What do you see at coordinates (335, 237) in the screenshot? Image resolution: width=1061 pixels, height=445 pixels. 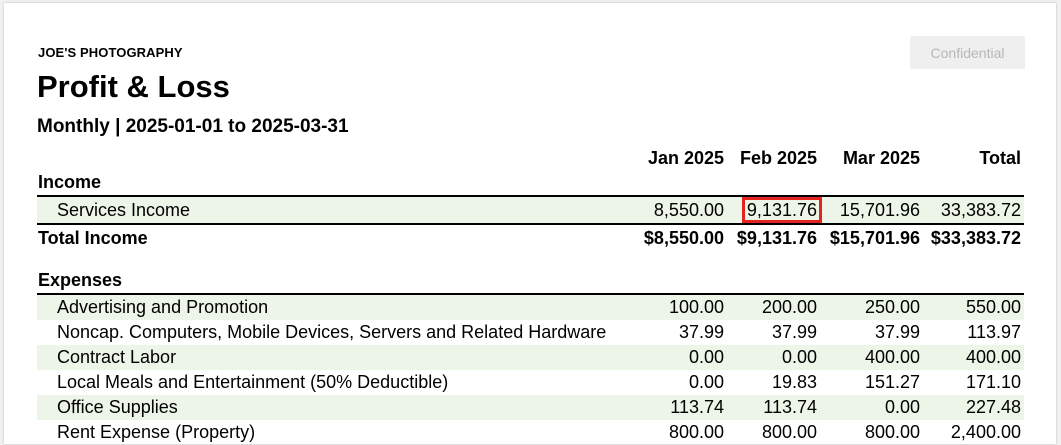 I see `total-income-label: Total Income` at bounding box center [335, 237].